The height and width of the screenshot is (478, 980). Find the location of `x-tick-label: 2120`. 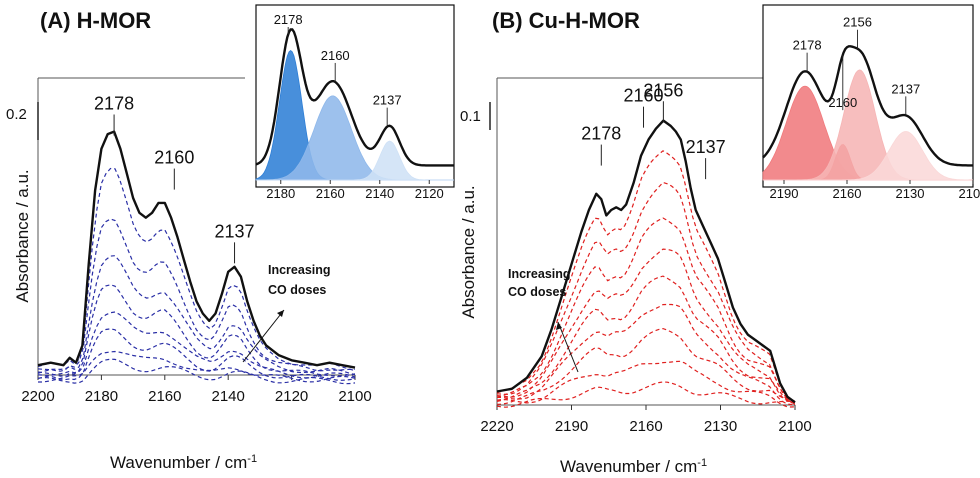

x-tick-label: 2120 is located at coordinates (291, 396).